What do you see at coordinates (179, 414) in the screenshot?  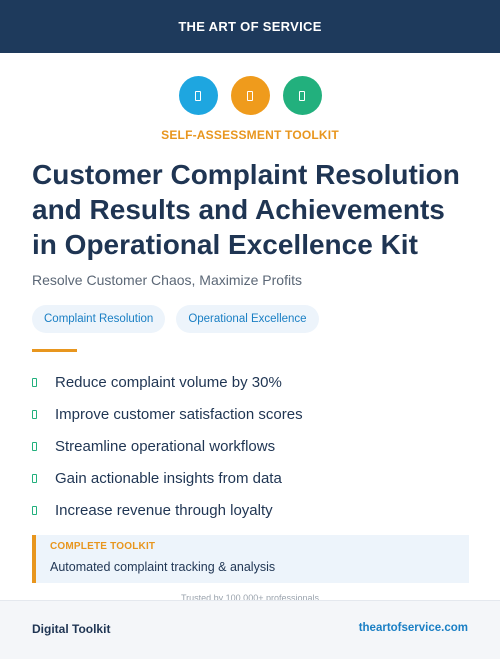 I see `benefit-text: Improve customer satisfaction scores` at bounding box center [179, 414].